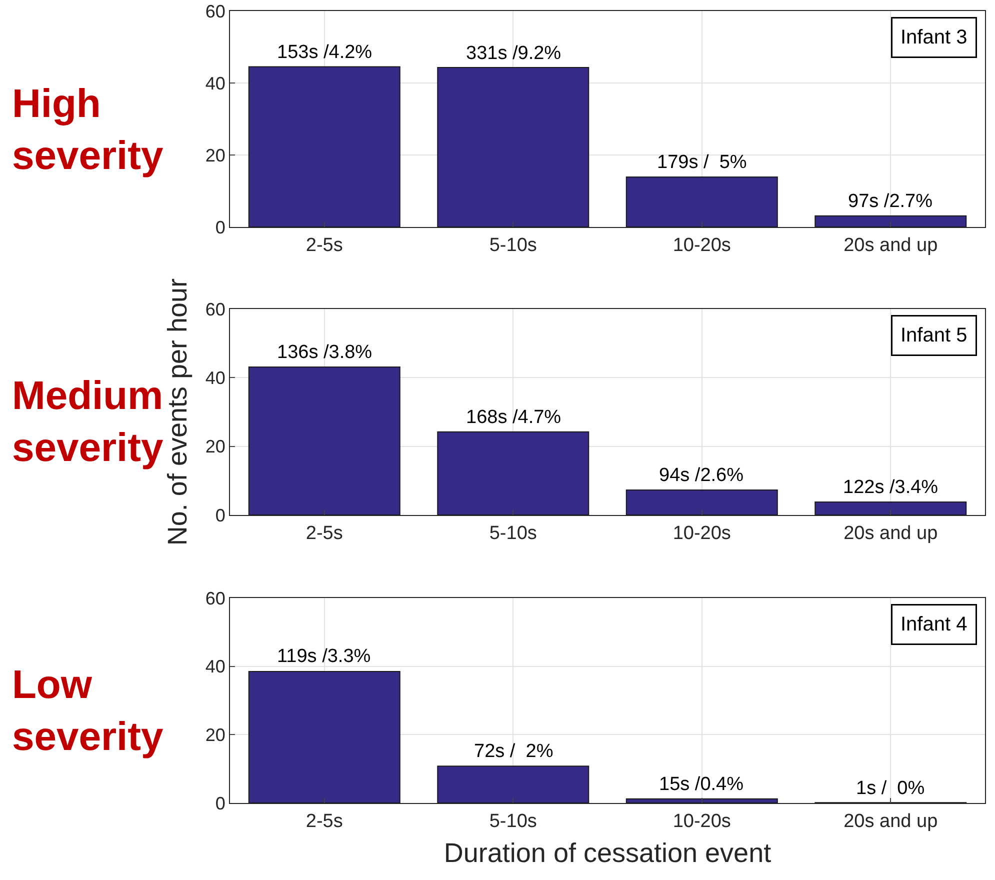 This screenshot has width=995, height=880. Describe the element at coordinates (890, 487) in the screenshot. I see `annotation: 122s /3.4%` at that location.